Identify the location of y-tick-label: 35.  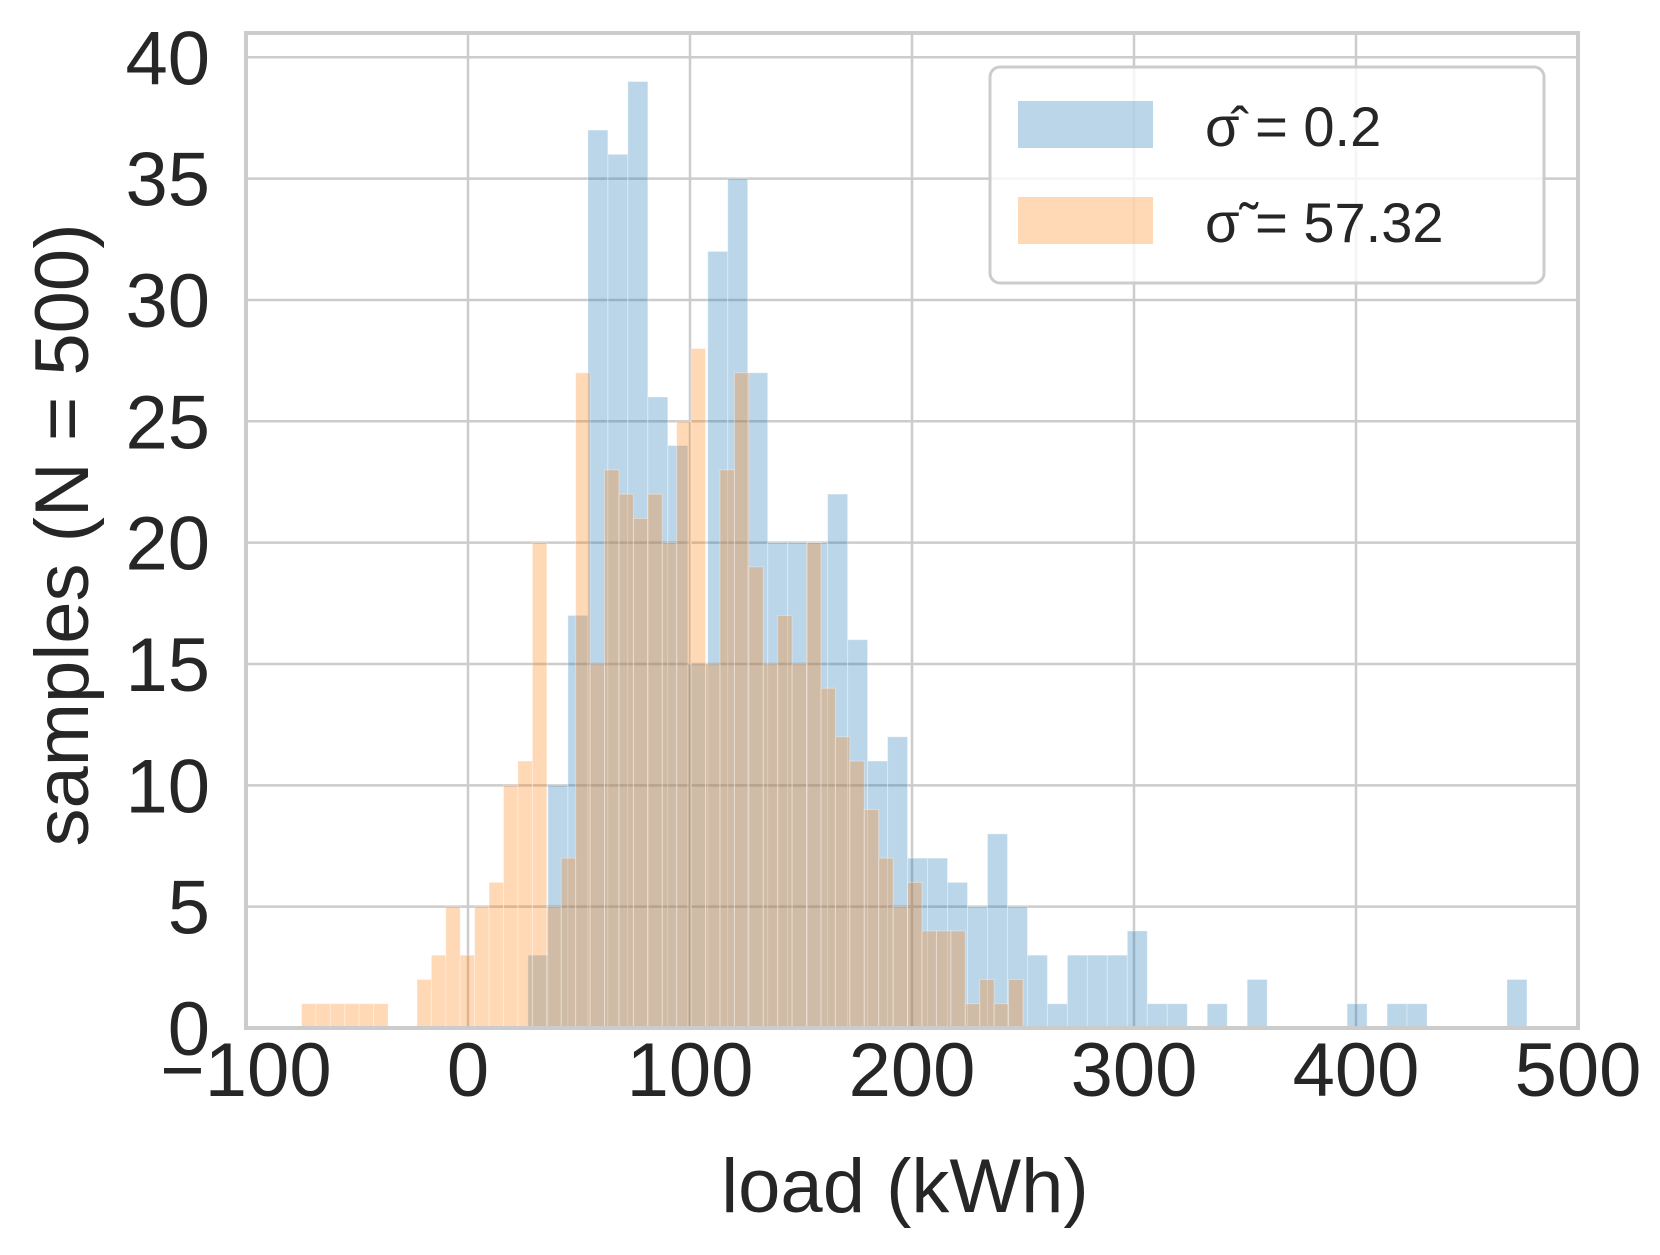
(167, 180).